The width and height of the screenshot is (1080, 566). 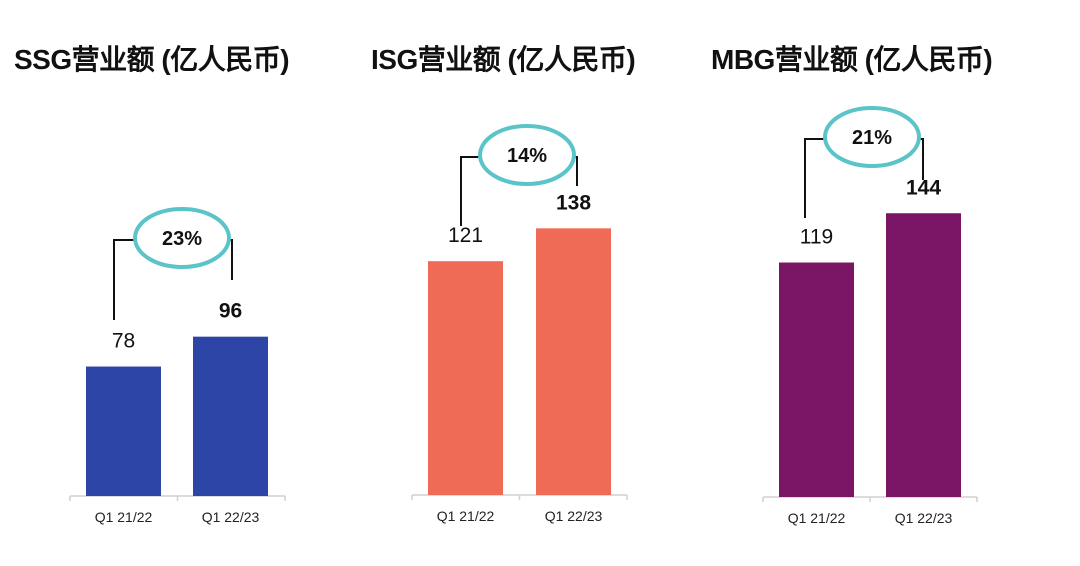 I want to click on mbg-category-label-1: Q1 21/22, so click(x=817, y=518).